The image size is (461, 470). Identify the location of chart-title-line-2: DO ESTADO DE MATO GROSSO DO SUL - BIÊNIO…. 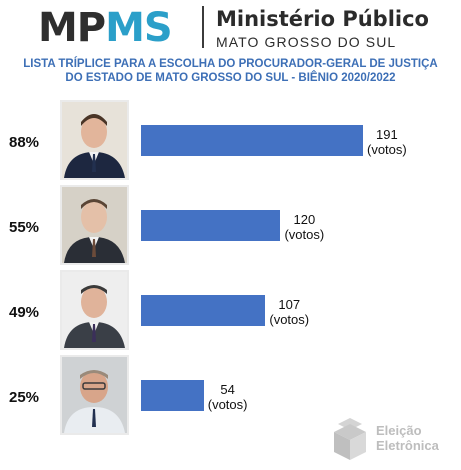
(230, 78).